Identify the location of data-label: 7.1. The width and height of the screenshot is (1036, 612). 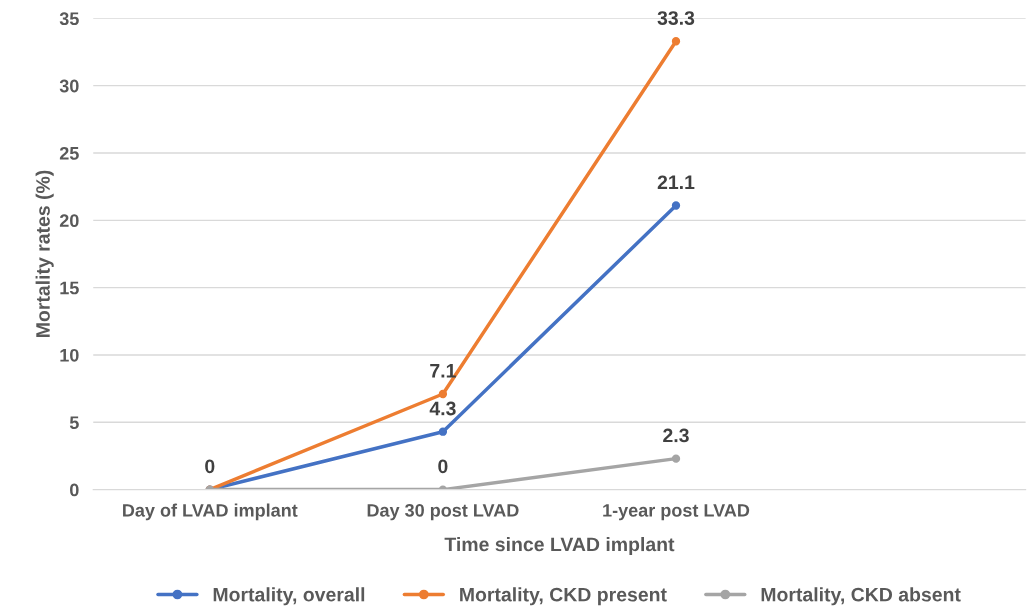
(443, 371).